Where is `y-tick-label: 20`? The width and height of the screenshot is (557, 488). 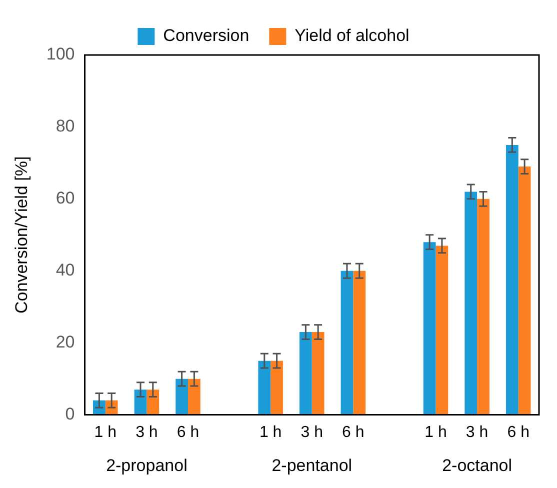
y-tick-label: 20 is located at coordinates (65, 342).